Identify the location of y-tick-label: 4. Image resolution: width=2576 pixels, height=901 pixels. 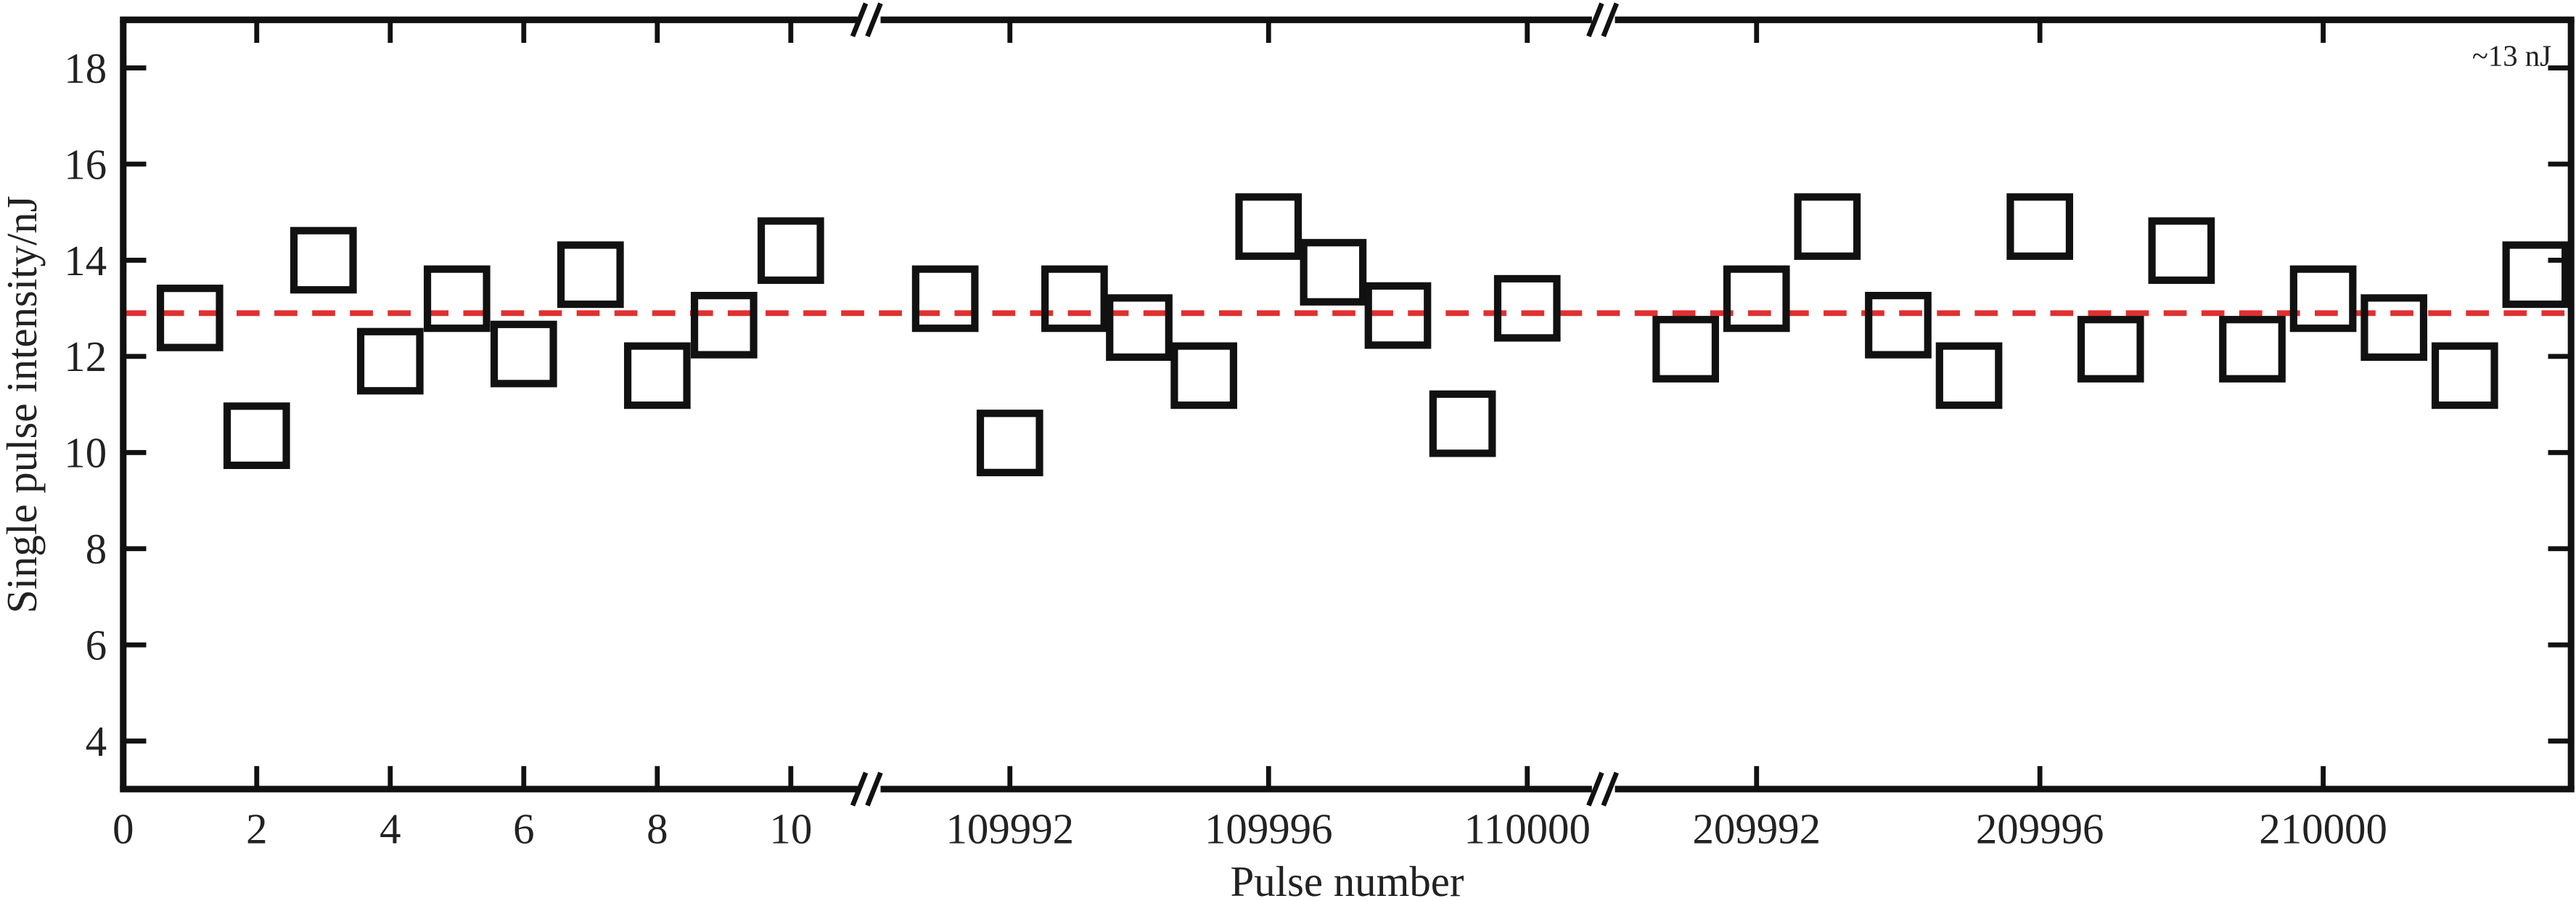
(96, 741).